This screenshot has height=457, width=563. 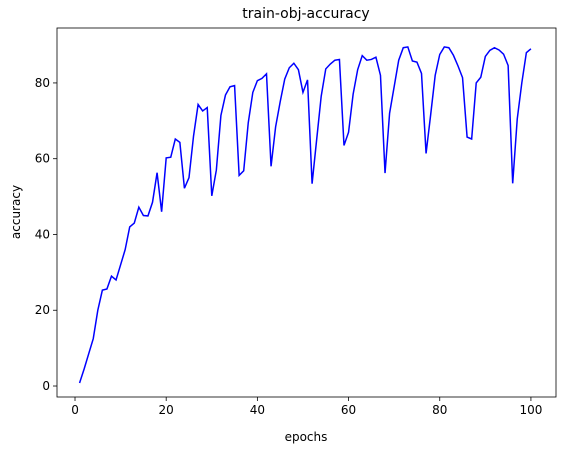 I want to click on x-tick-label: 20, so click(x=166, y=410).